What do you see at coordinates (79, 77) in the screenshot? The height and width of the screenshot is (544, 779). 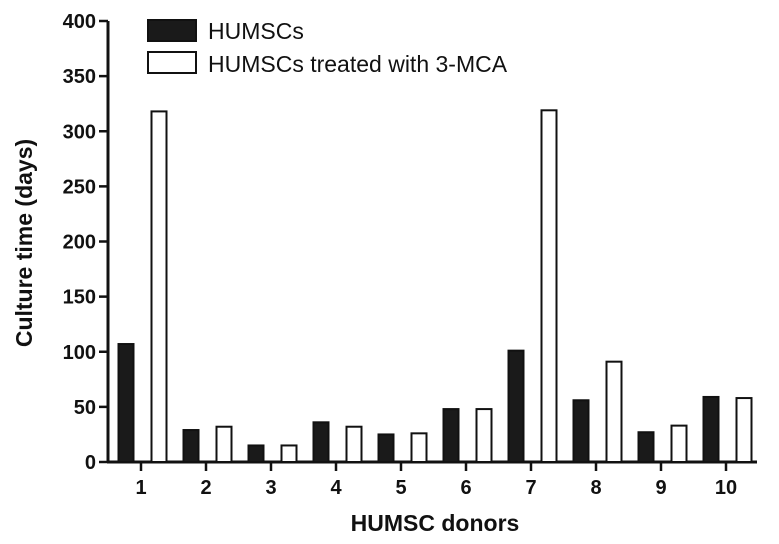 I see `y-tick-label: 350` at bounding box center [79, 77].